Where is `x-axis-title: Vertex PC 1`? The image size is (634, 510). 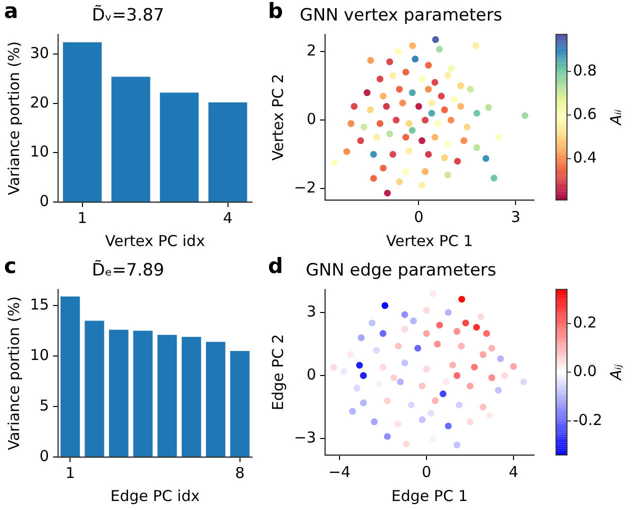
x-axis-title: Vertex PC 1 is located at coordinates (429, 241).